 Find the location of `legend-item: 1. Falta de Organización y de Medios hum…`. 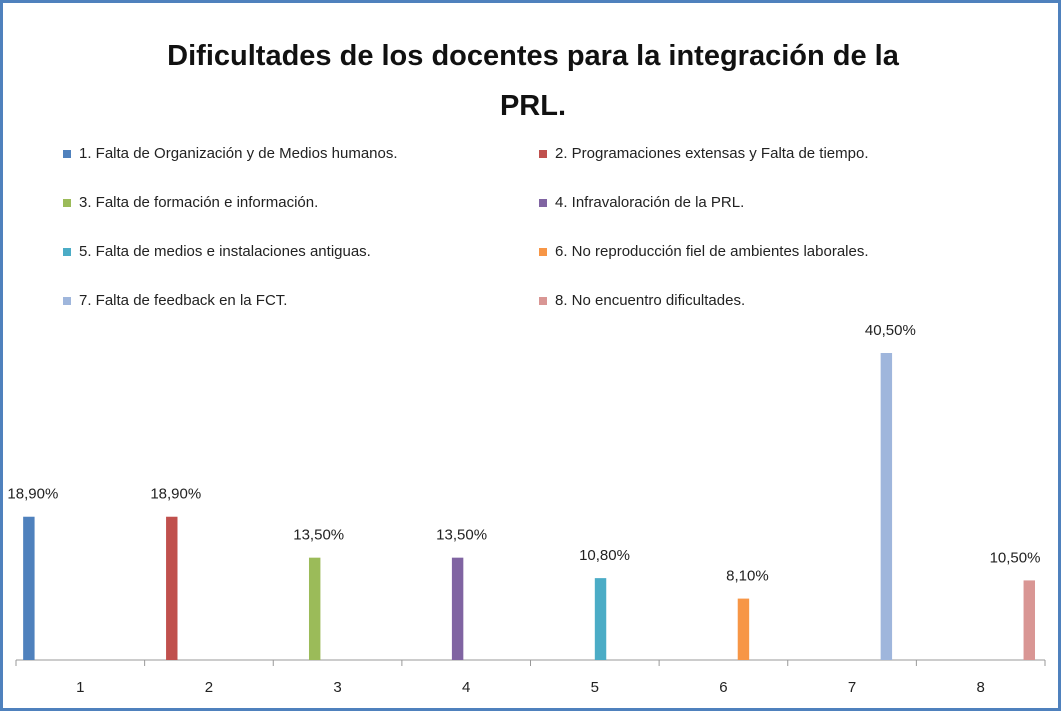

legend-item: 1. Falta de Organización y de Medios hum… is located at coordinates (230, 153).